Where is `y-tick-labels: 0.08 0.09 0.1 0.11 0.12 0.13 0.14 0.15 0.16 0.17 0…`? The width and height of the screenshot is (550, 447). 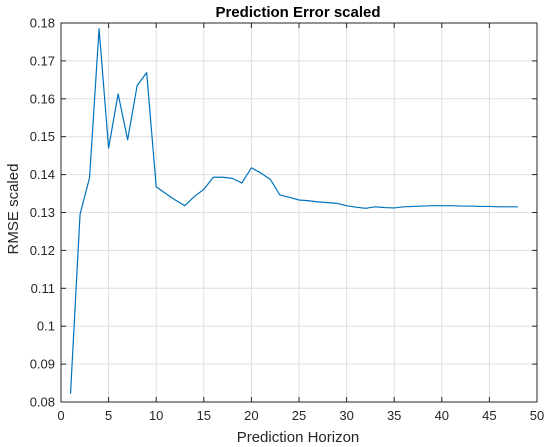
y-tick-labels: 0.08 0.09 0.1 0.11 0.12 0.13 0.14 0.15 0.16 0.17 0… is located at coordinates (42, 213).